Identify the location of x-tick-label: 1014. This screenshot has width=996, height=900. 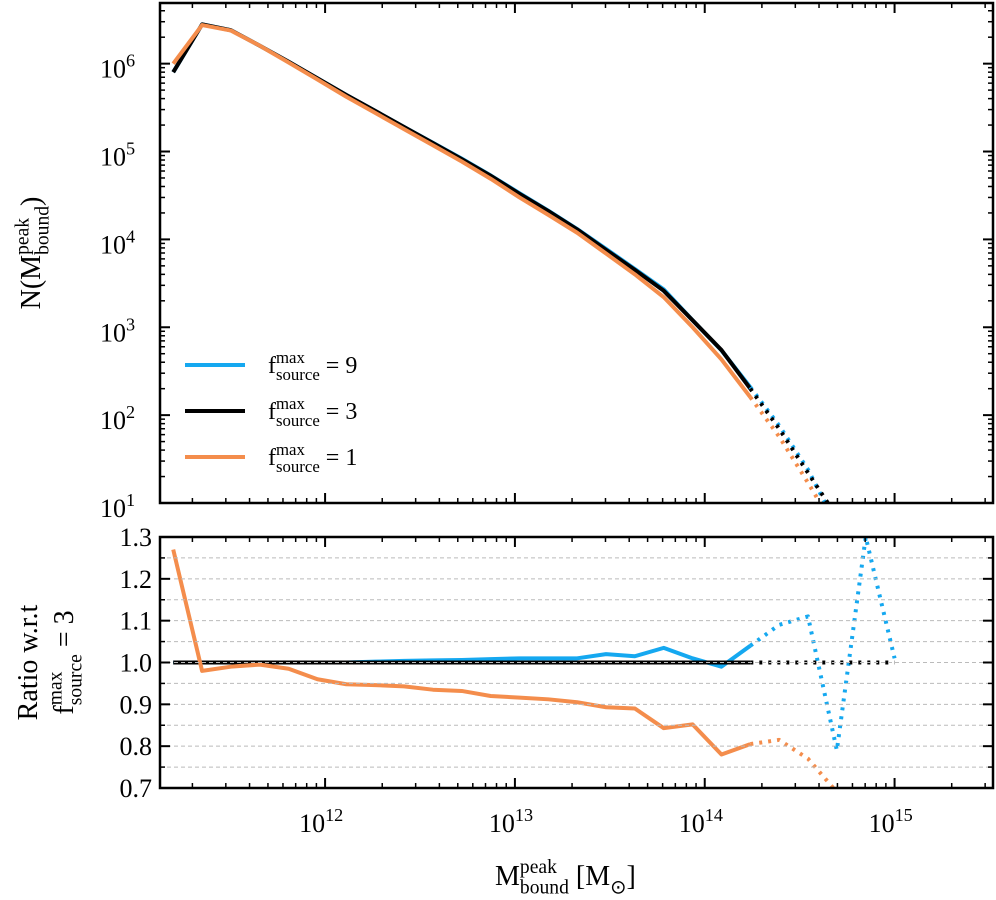
(701, 821).